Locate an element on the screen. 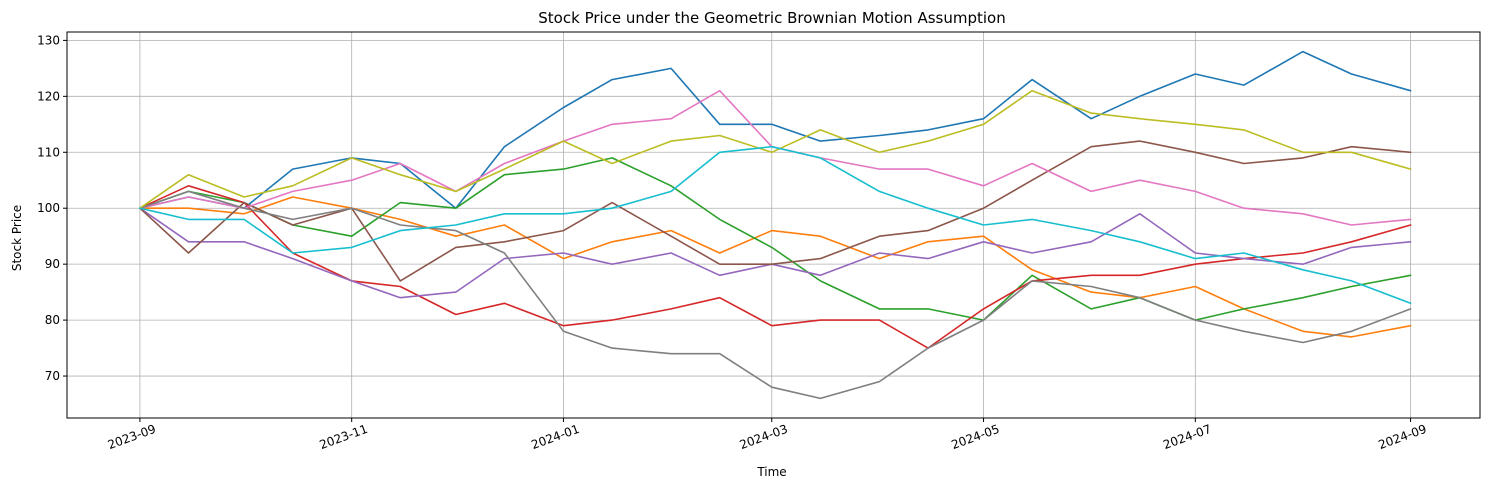  y-axis-label: Stock Price is located at coordinates (17, 238).